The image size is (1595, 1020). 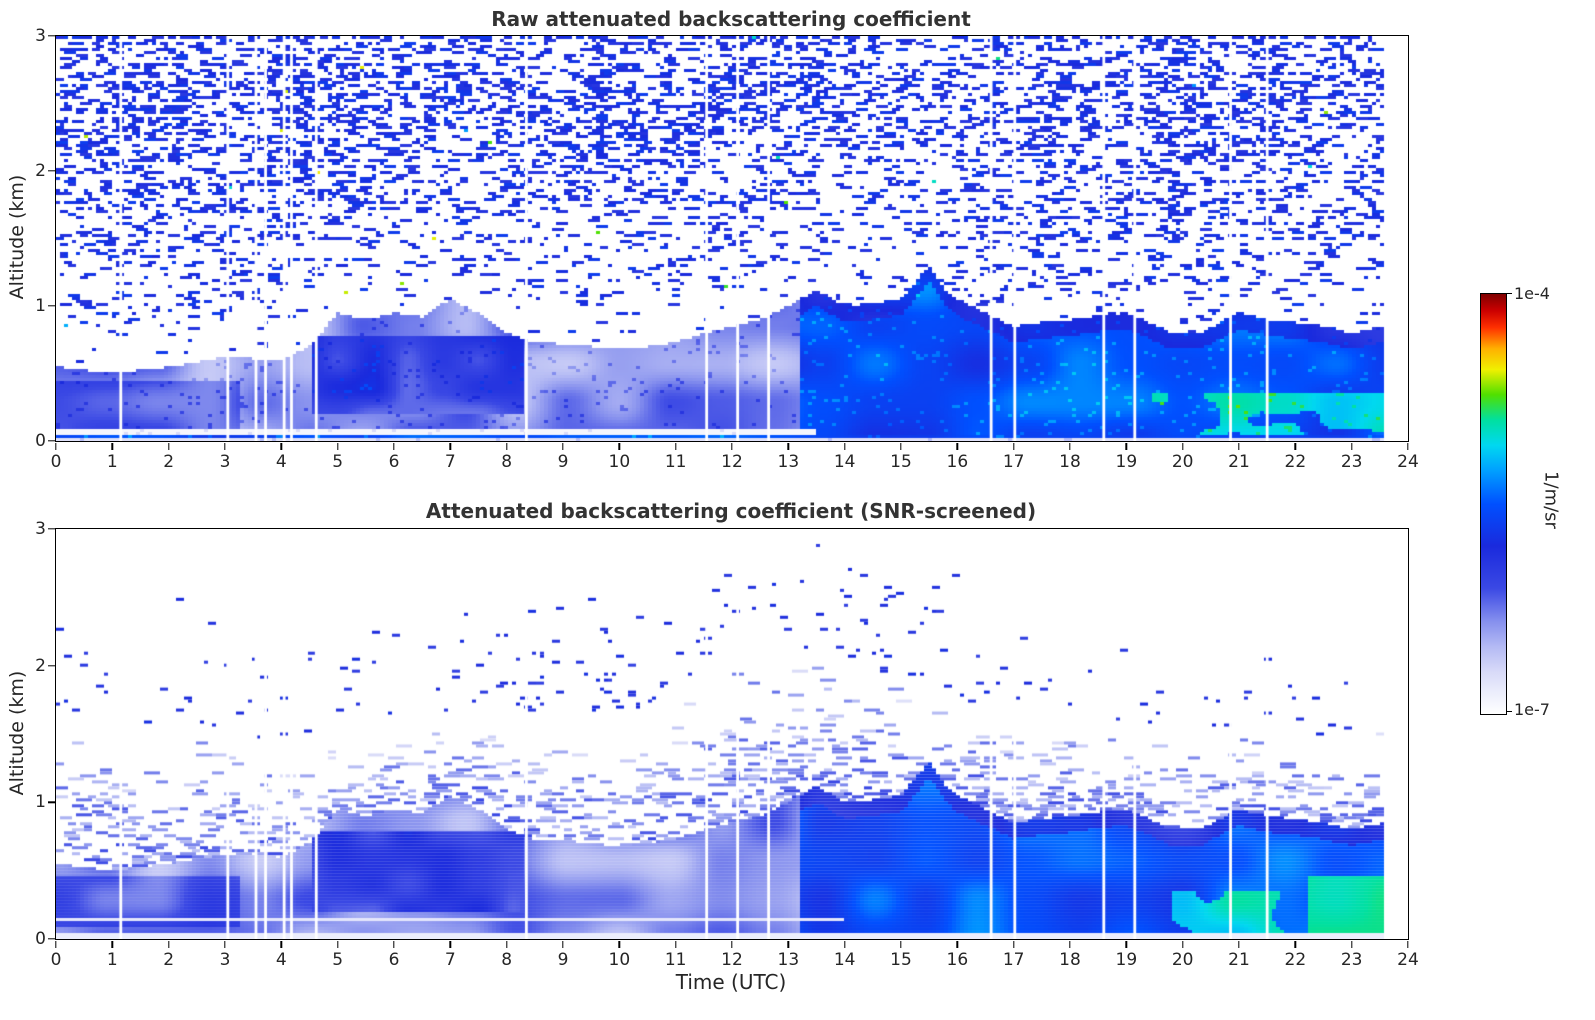 I want to click on panel-screened-y-axis-title: Altitude (km), so click(x=17, y=733).